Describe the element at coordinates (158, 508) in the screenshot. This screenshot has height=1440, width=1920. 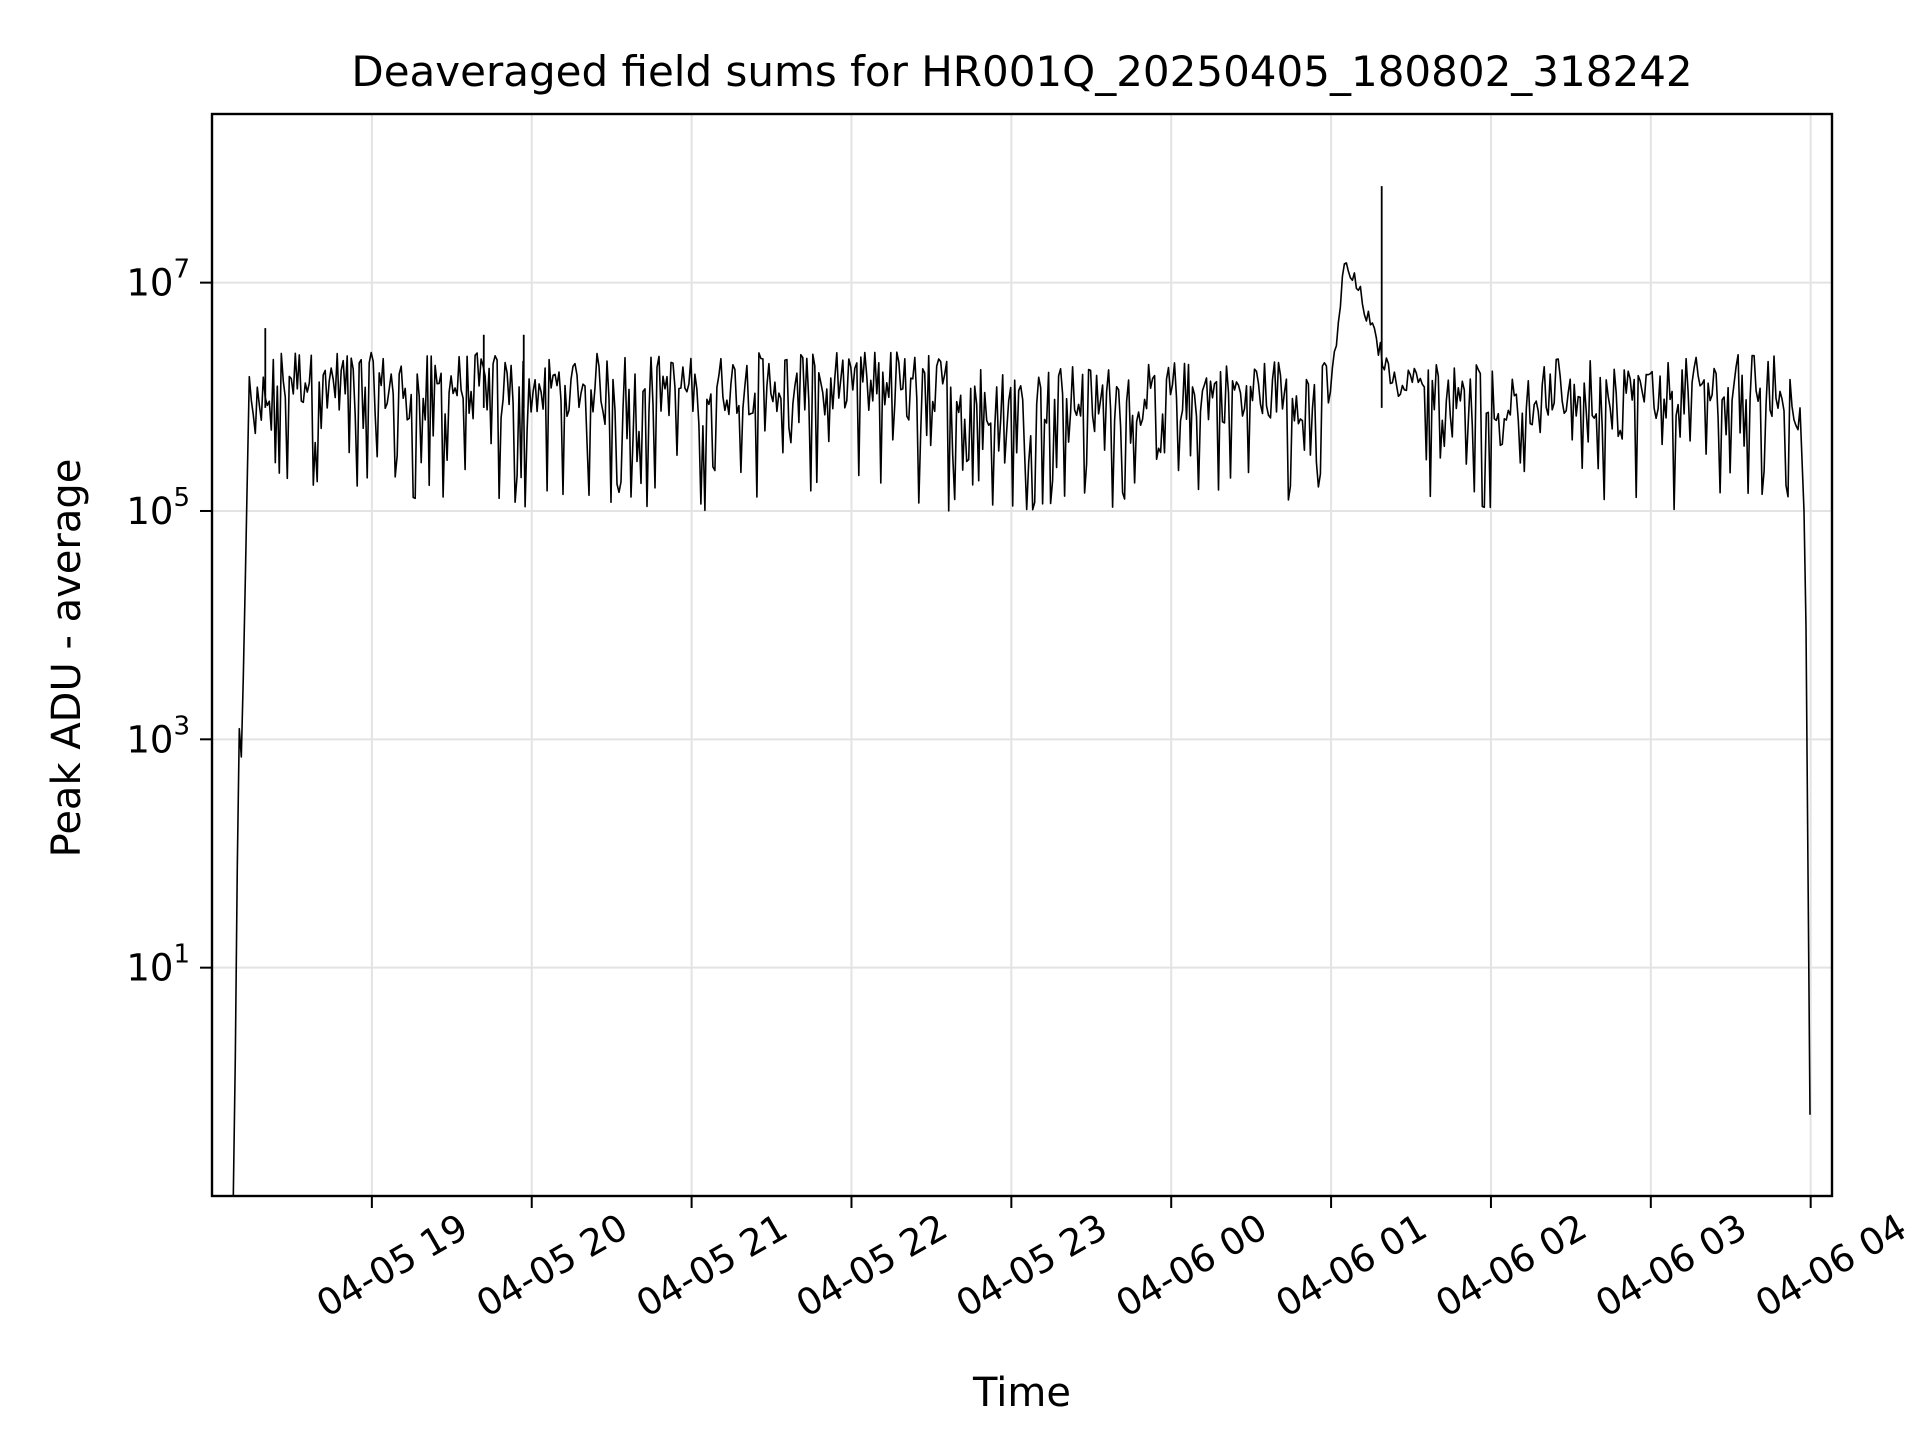
I see `y-tick-label: 10⁵` at that location.